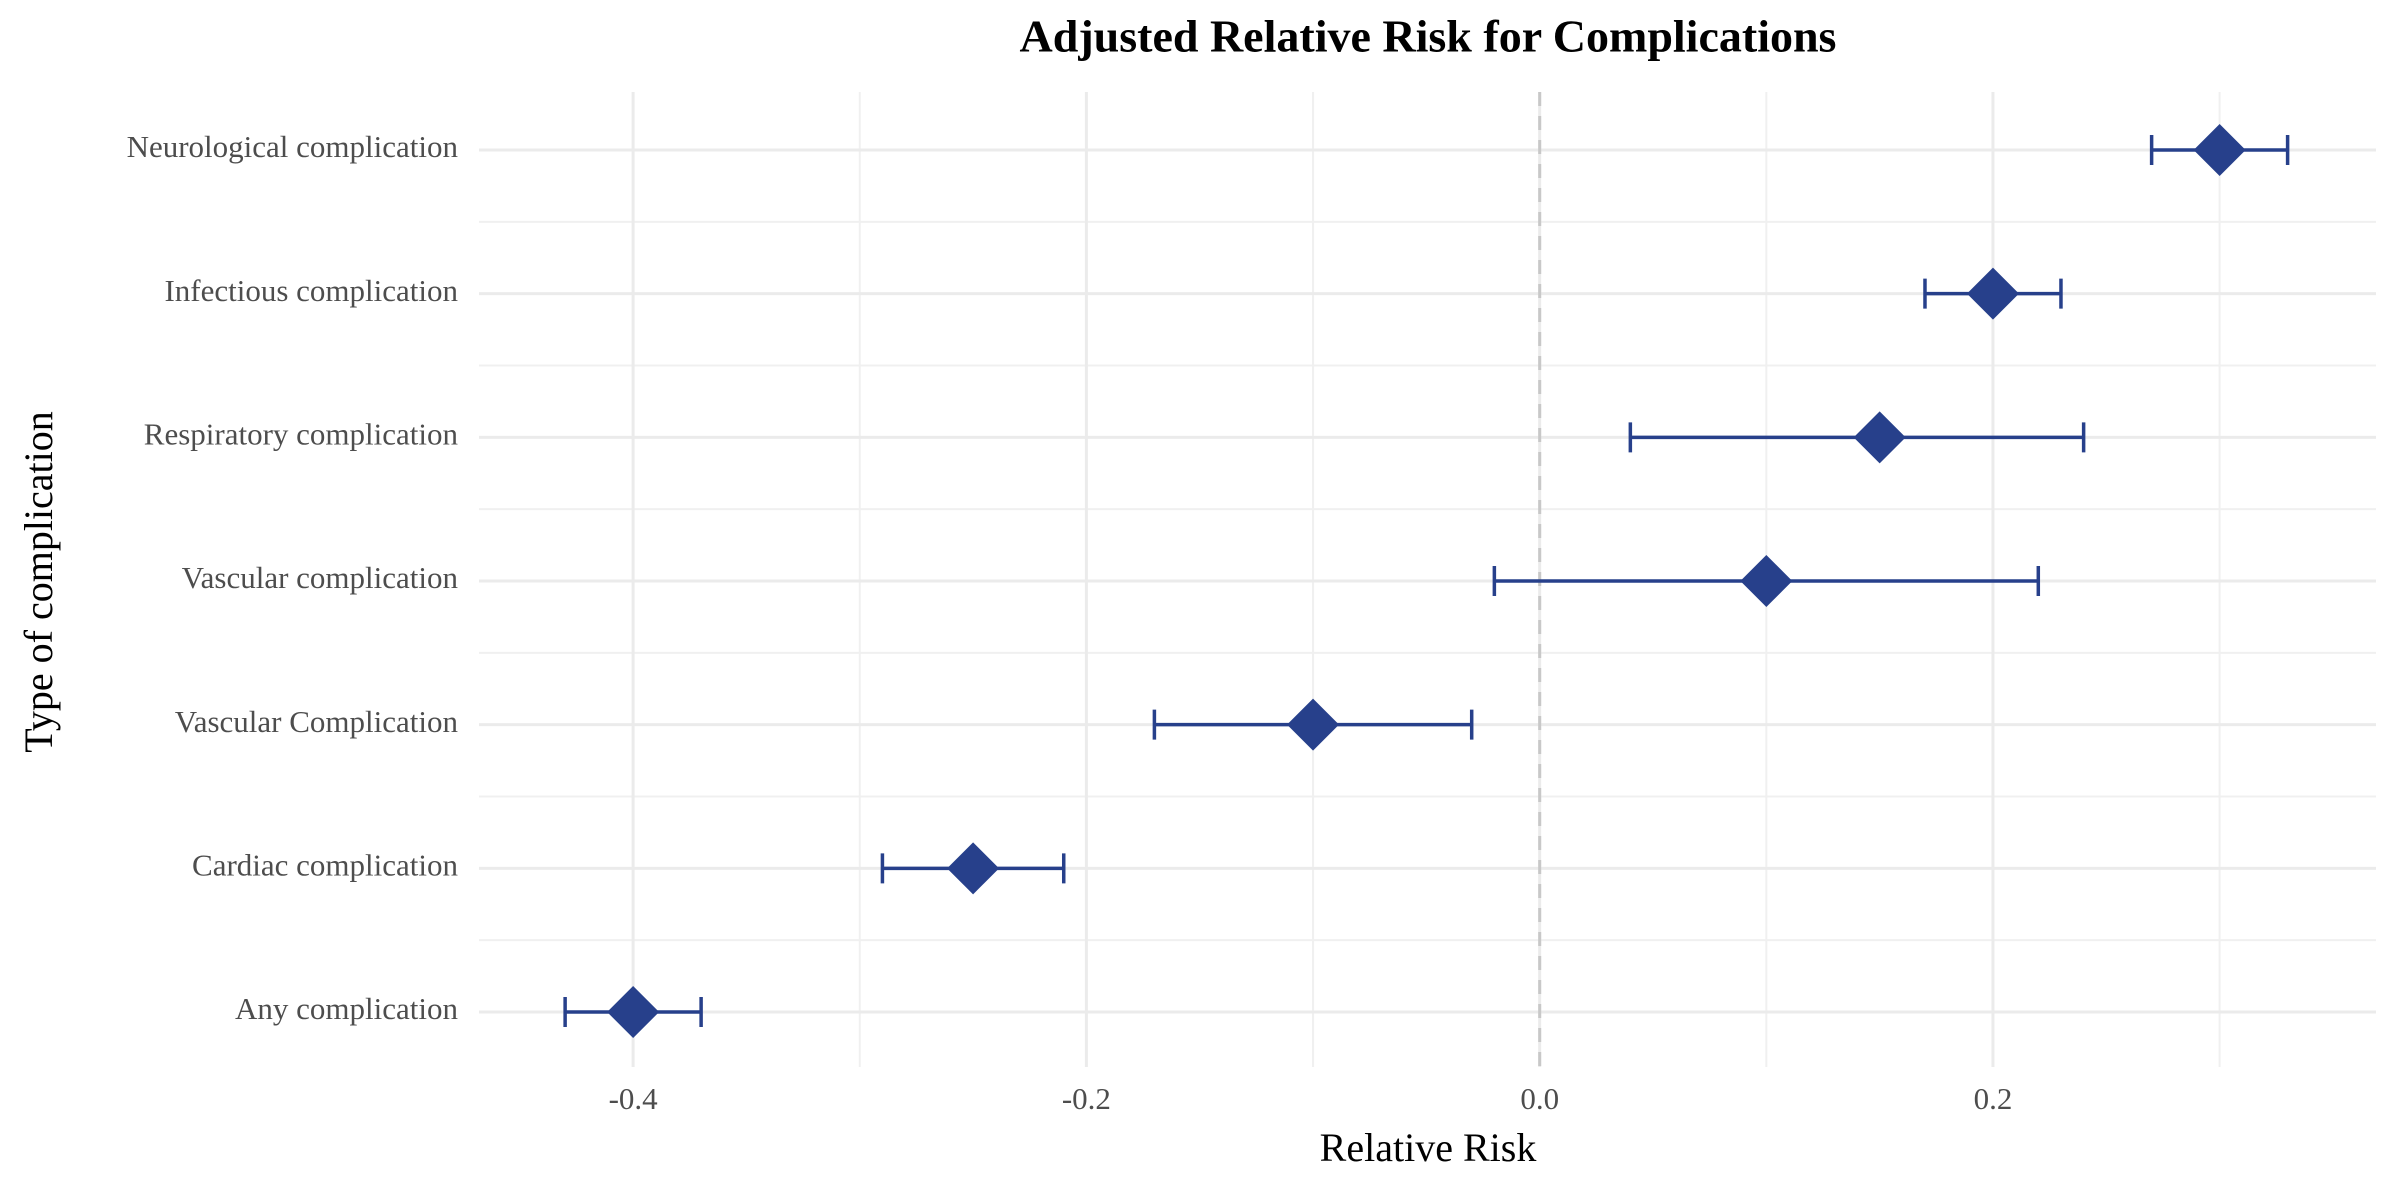  Describe the element at coordinates (317, 721) in the screenshot. I see `y-tick-label: Vascular Complication` at that location.